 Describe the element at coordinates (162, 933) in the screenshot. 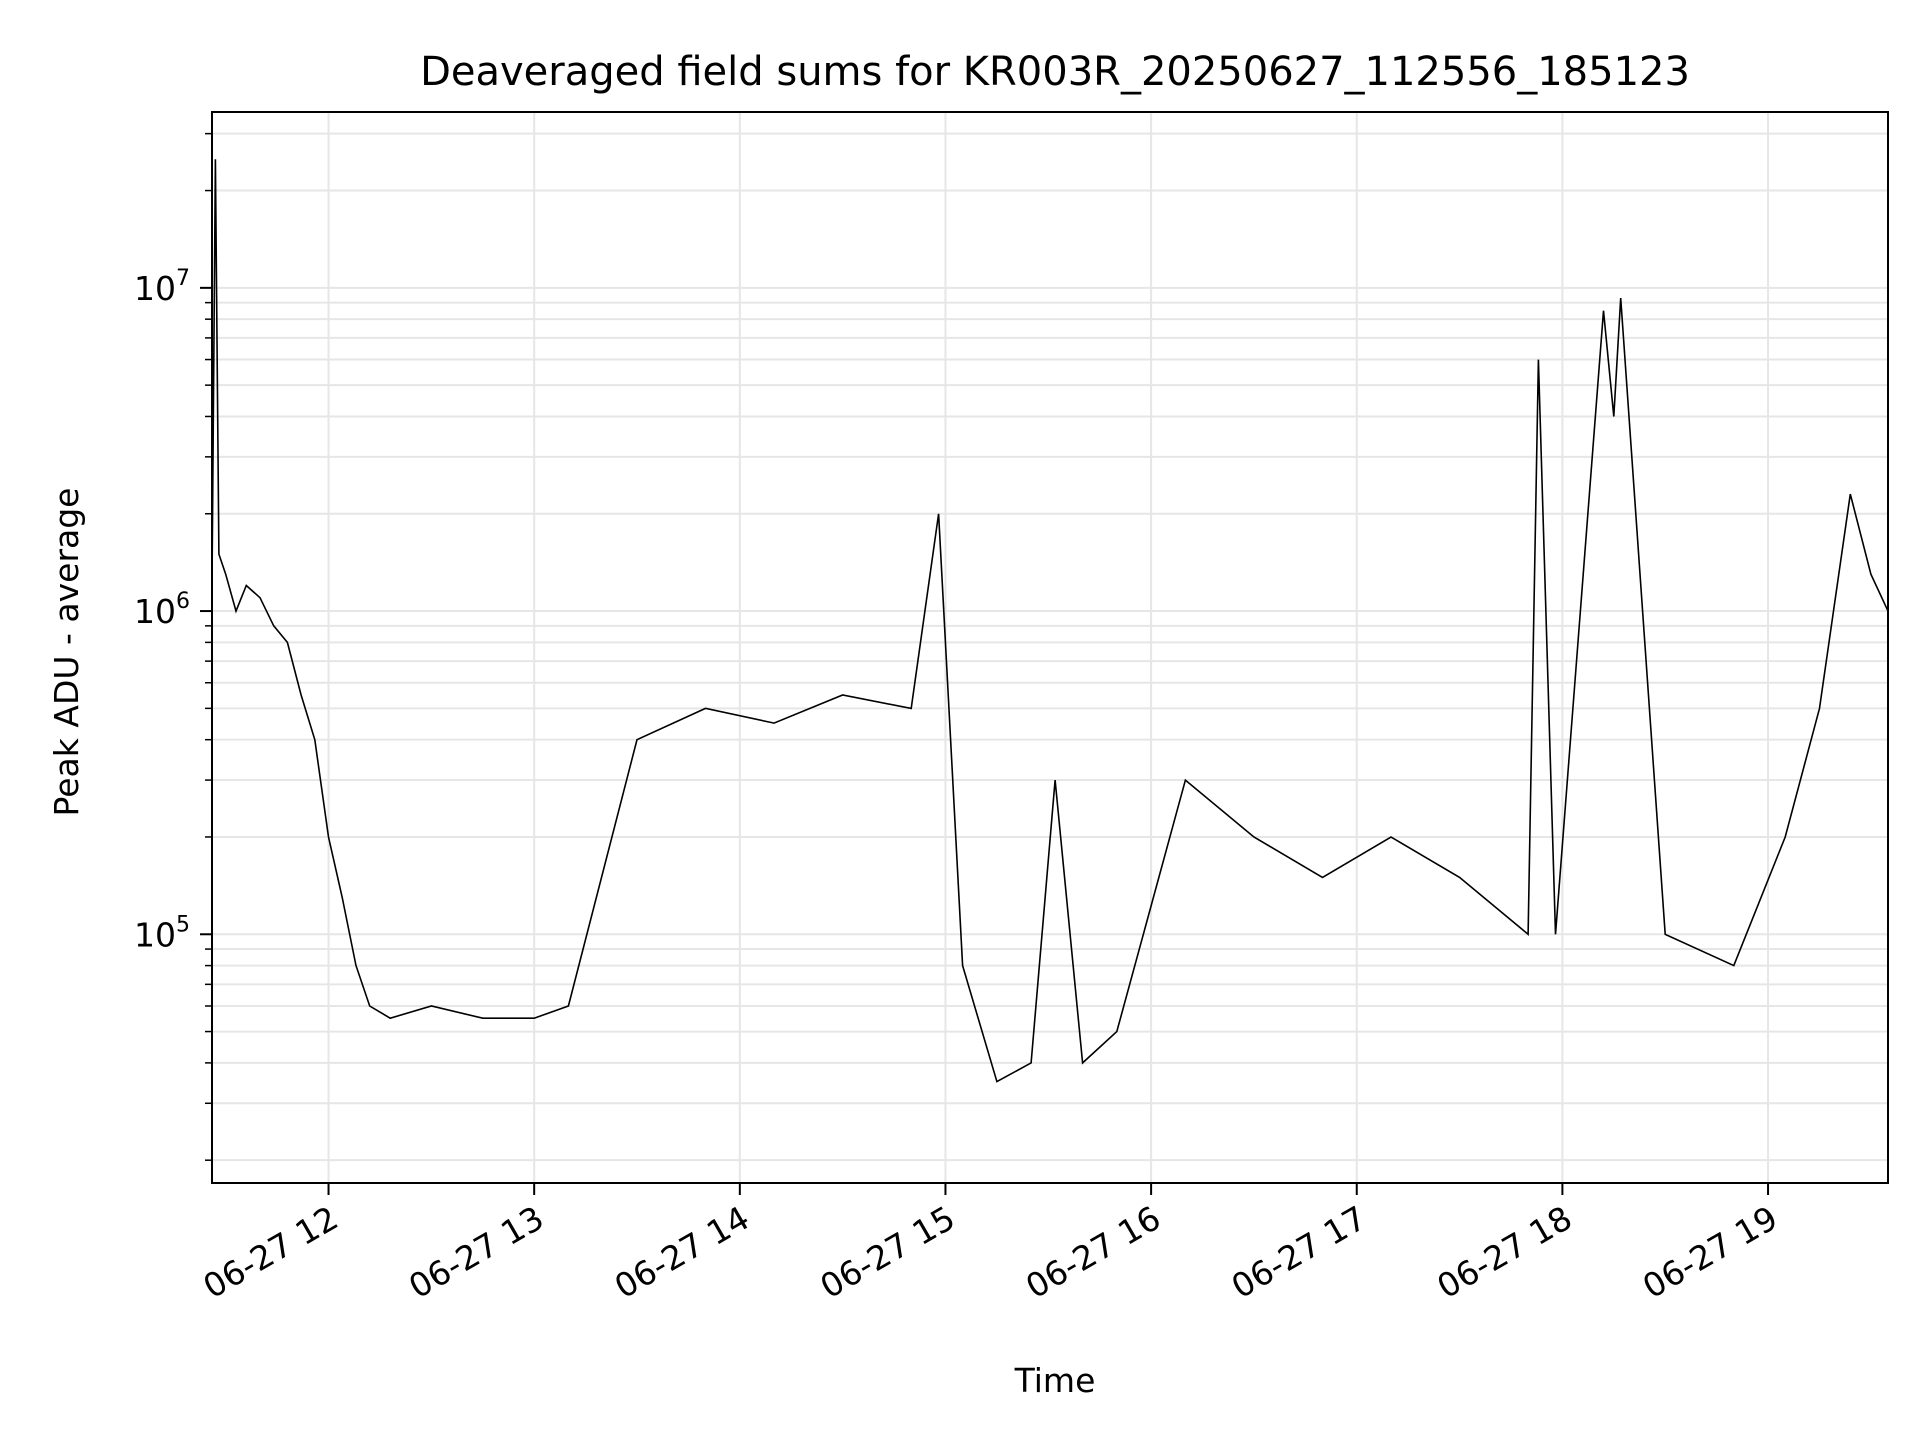

I see `y-tick-label: 105` at that location.